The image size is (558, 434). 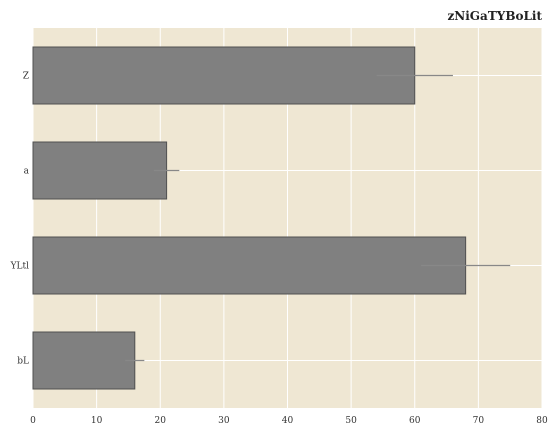 I want to click on x-tick-labels: 0 10 20 30 40 50 60 70 80, so click(x=289, y=421).